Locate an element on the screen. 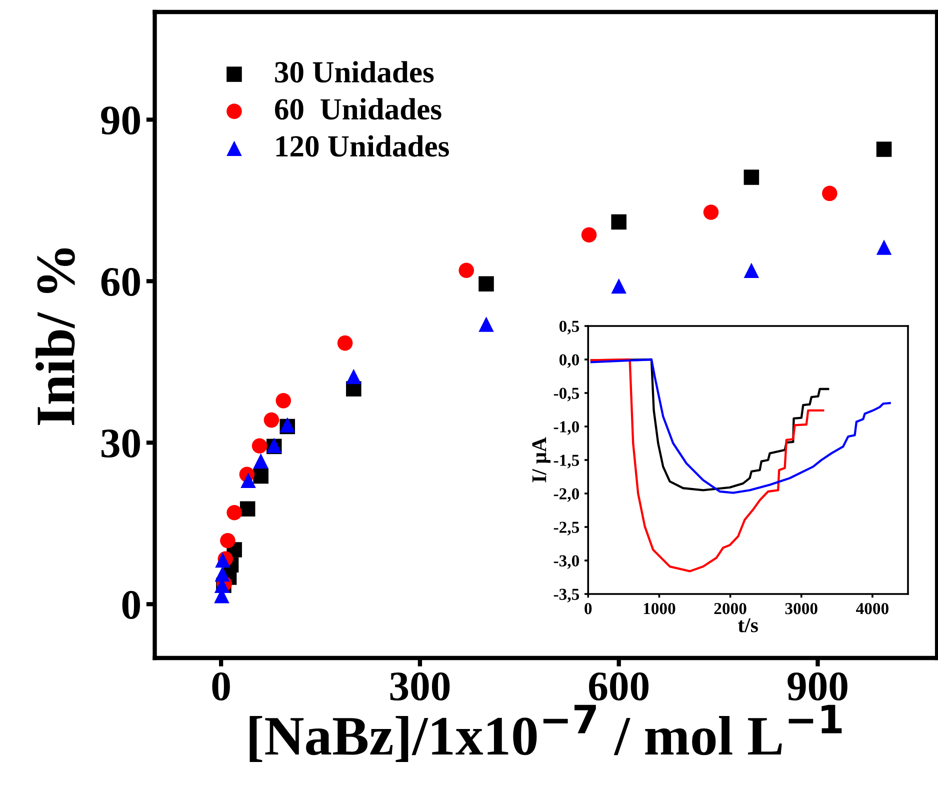  y-tick-label: 90 is located at coordinates (120, 120).